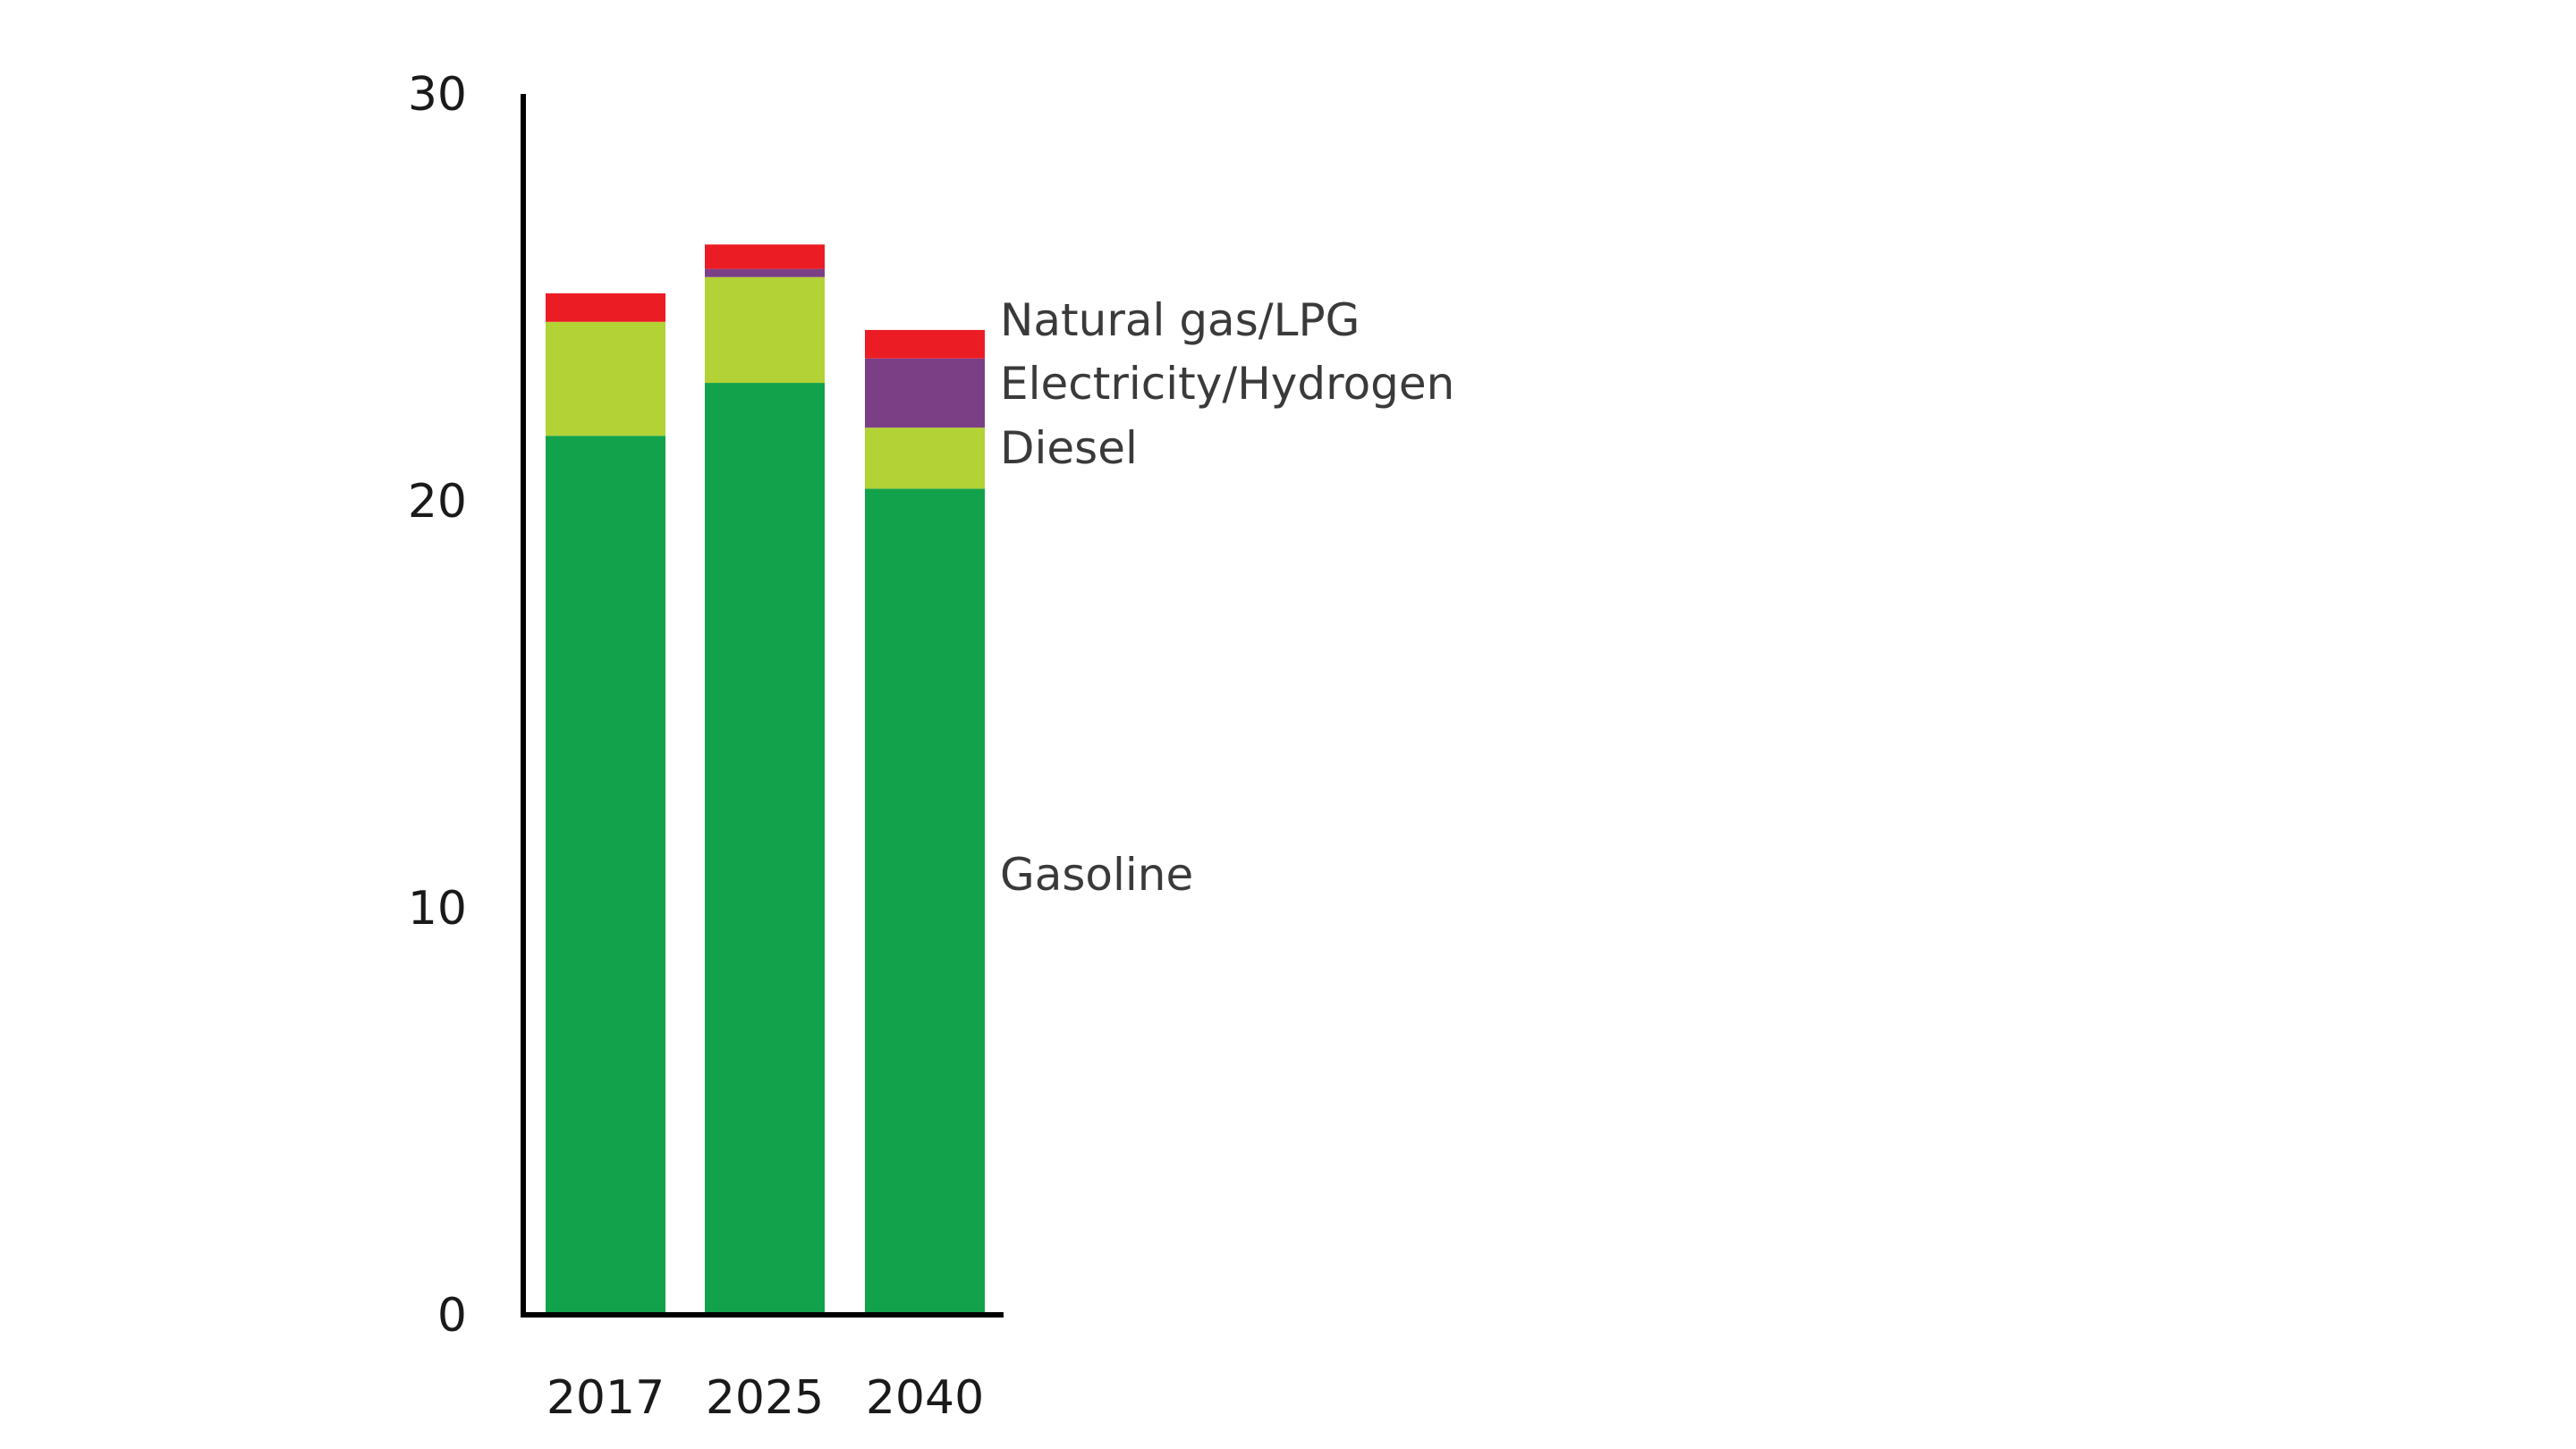  What do you see at coordinates (765, 330) in the screenshot?
I see `bar-segment-2025-diesel` at bounding box center [765, 330].